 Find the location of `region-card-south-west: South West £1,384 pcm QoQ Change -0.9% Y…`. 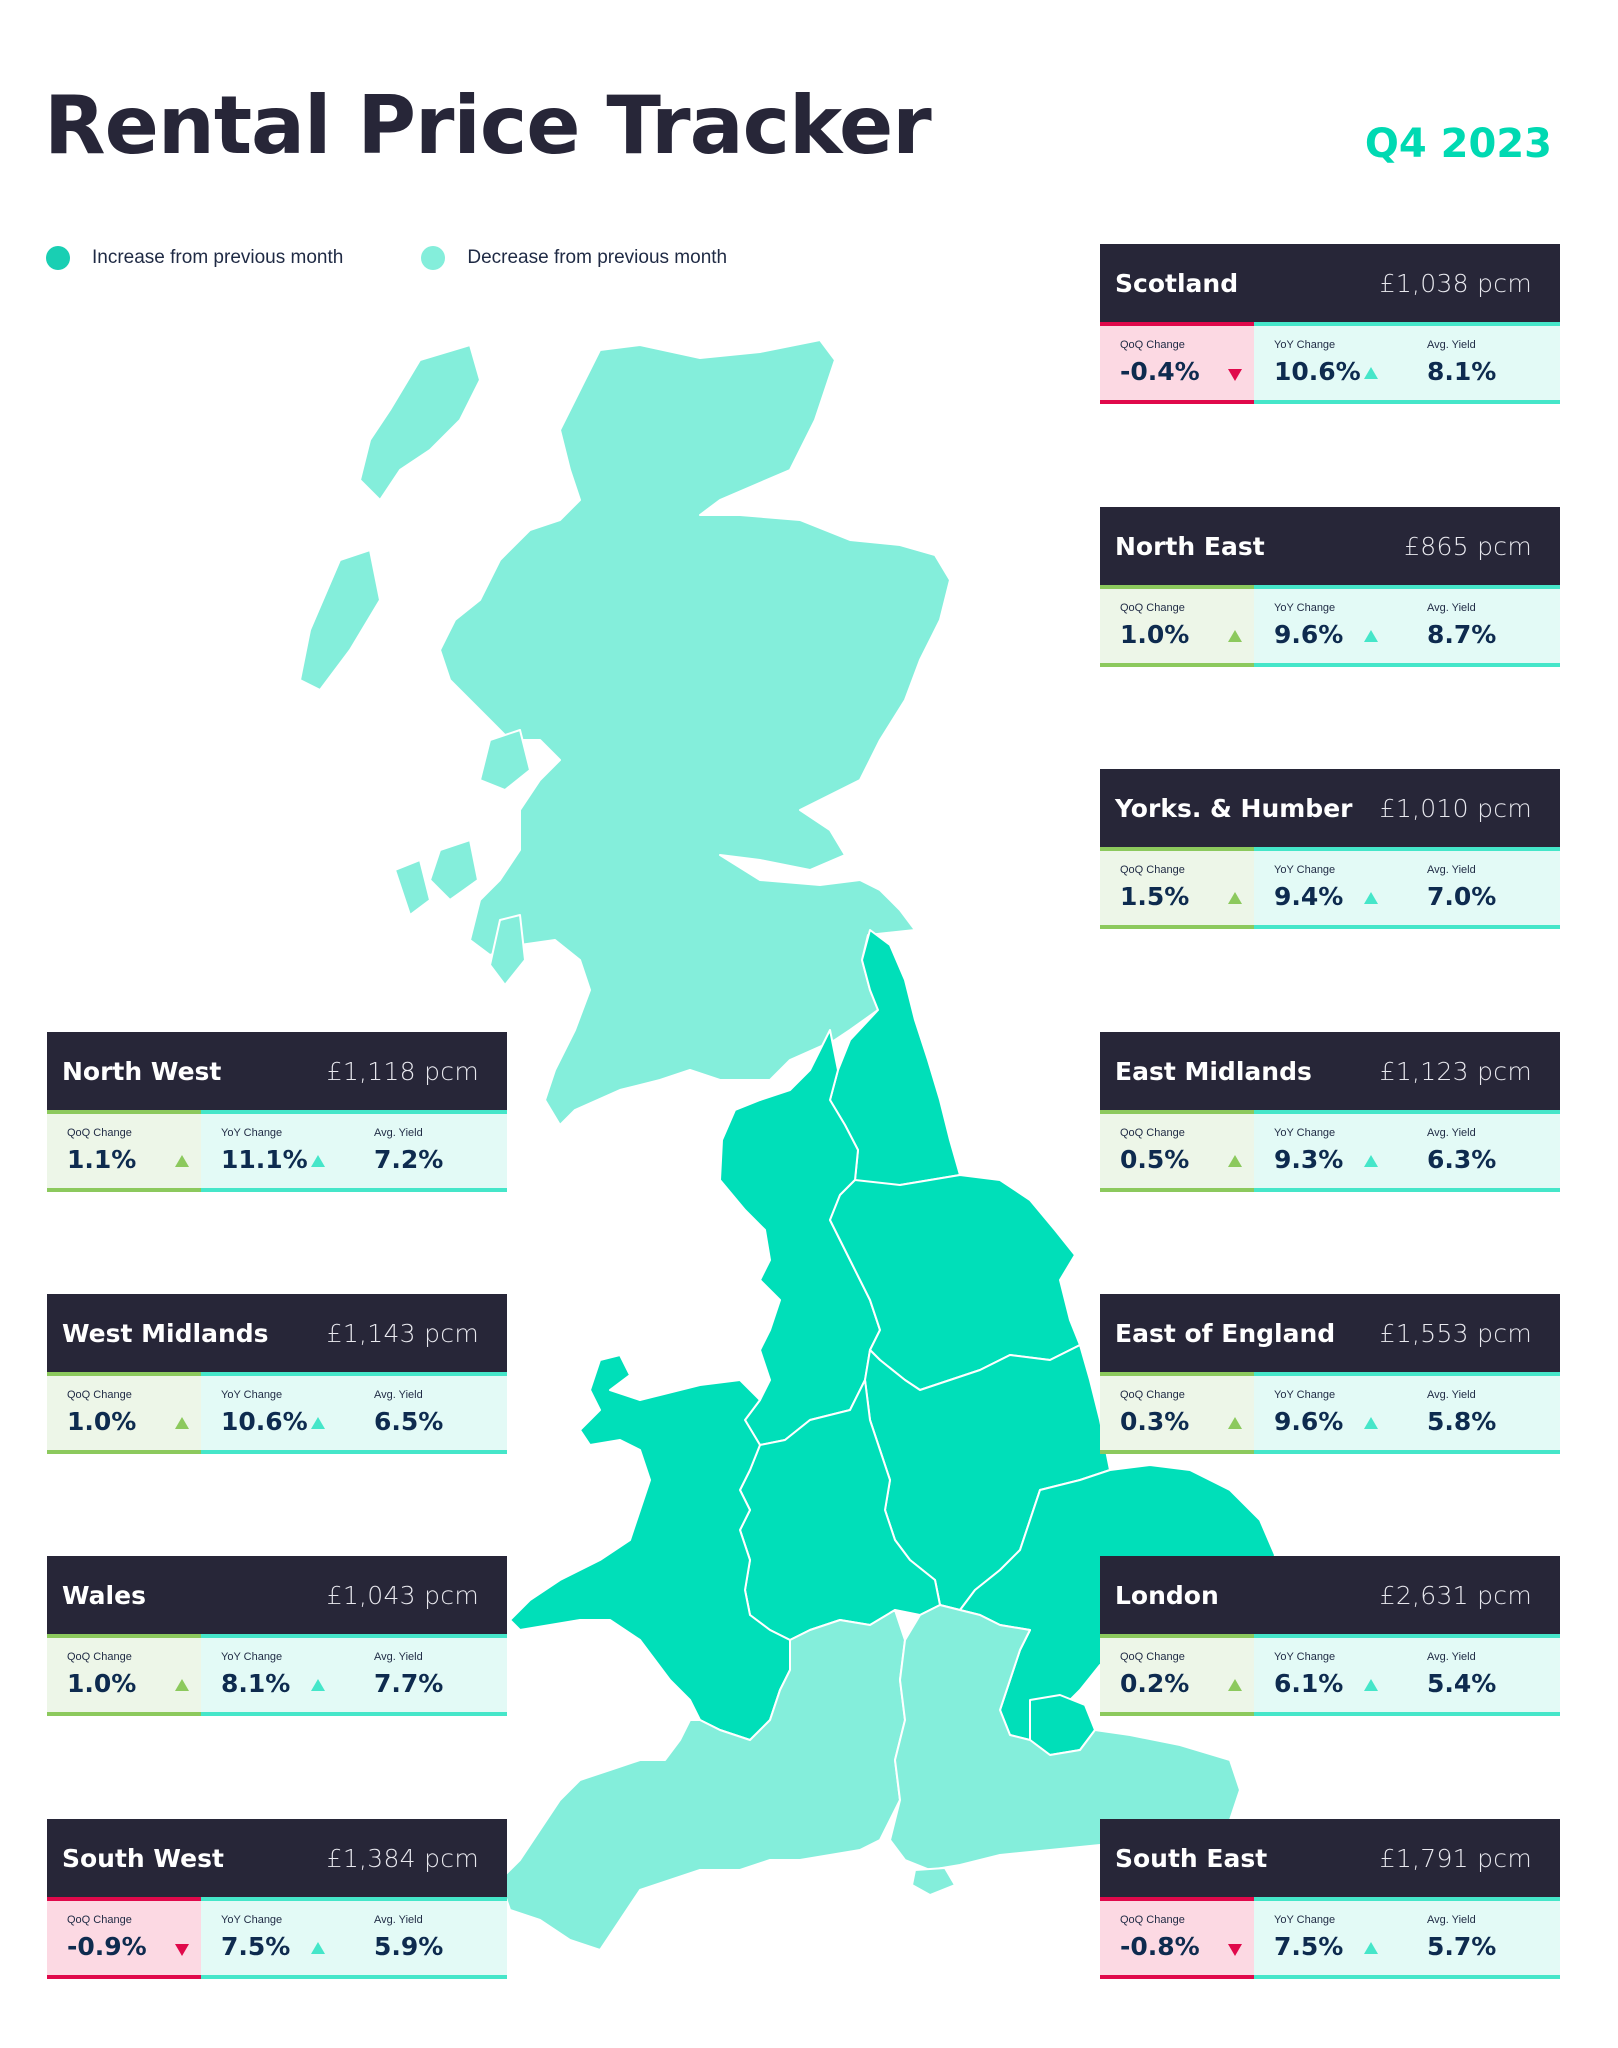

region-card-south-west: South West £1,384 pcm QoQ Change -0.9% Y… is located at coordinates (277, 1899).